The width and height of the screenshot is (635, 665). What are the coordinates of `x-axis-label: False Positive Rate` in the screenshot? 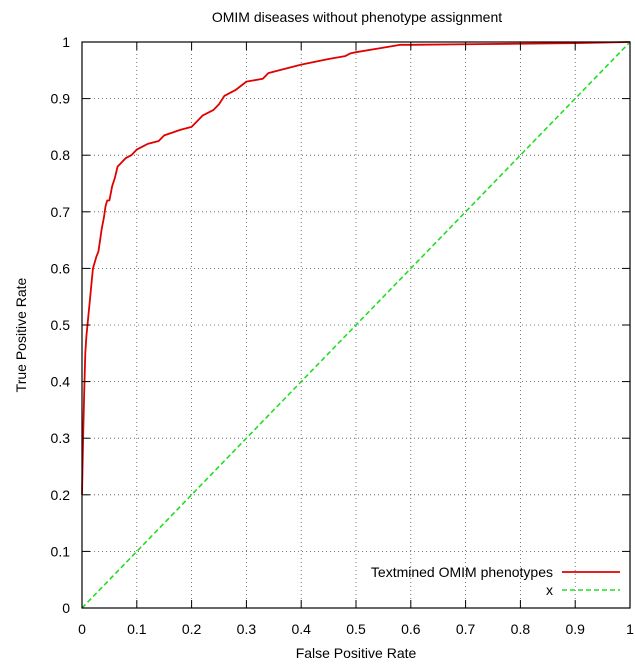 It's located at (356, 653).